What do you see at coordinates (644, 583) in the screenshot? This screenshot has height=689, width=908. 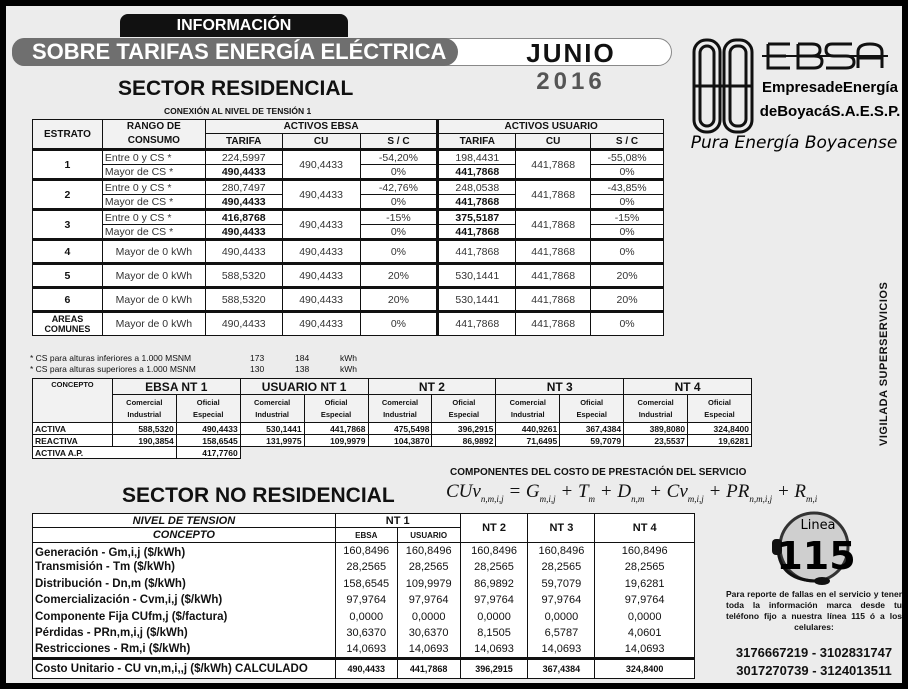 I see `cell: 19,6281` at bounding box center [644, 583].